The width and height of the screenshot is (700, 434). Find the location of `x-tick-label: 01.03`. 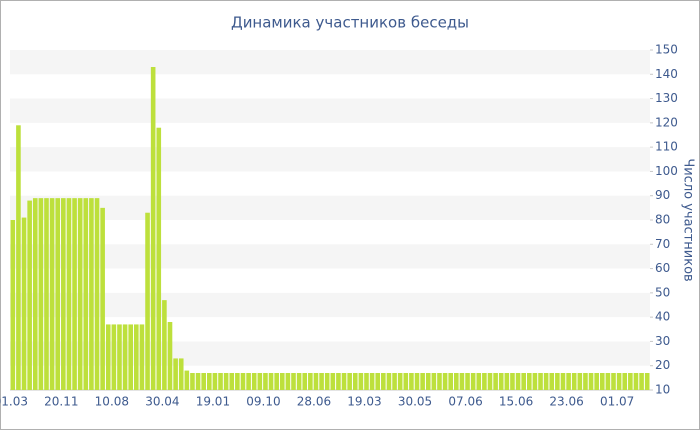

x-tick-label: 01.03 is located at coordinates (14, 402).